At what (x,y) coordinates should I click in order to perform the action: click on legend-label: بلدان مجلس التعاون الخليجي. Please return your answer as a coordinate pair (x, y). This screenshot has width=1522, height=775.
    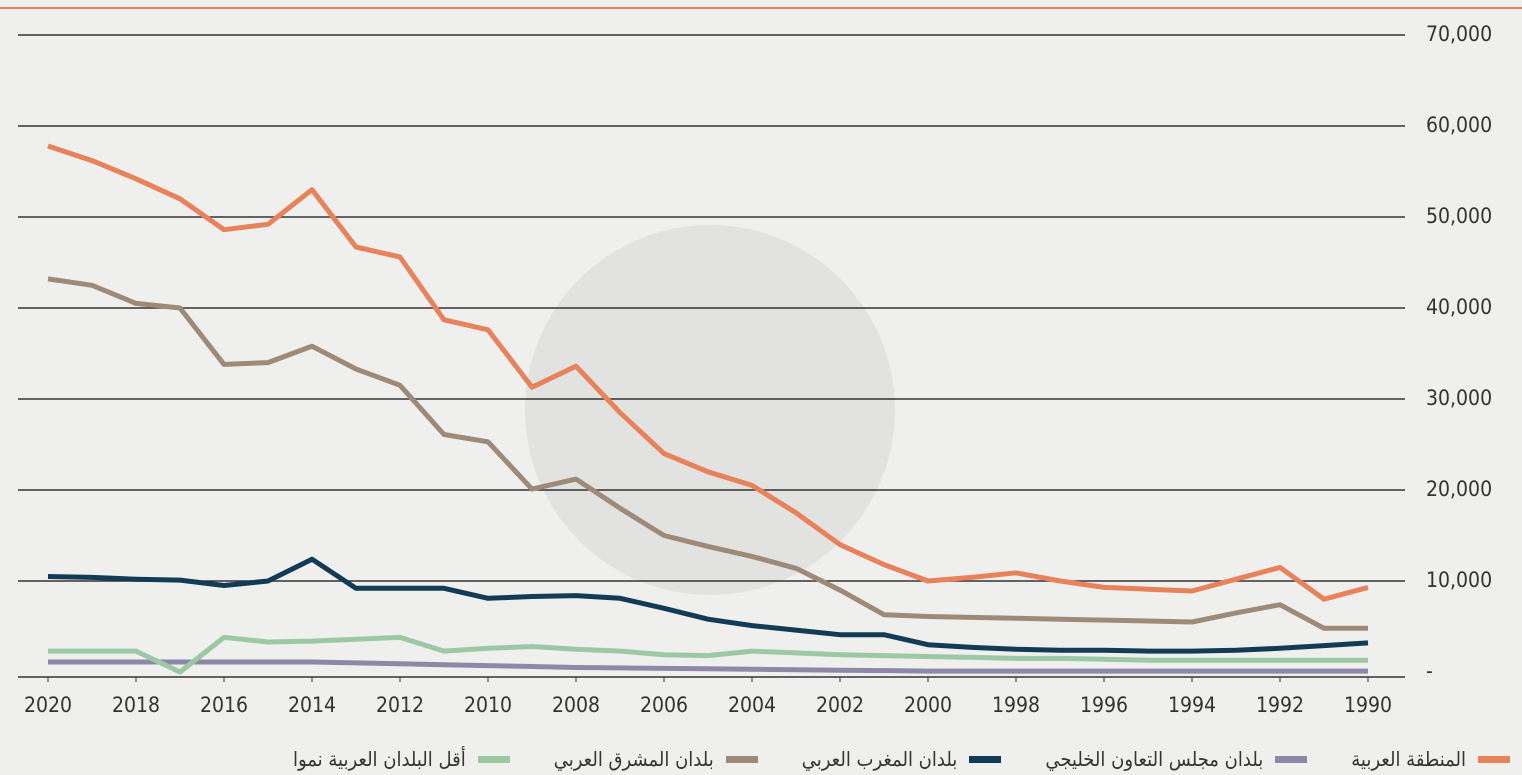
    Looking at the image, I should click on (1154, 759).